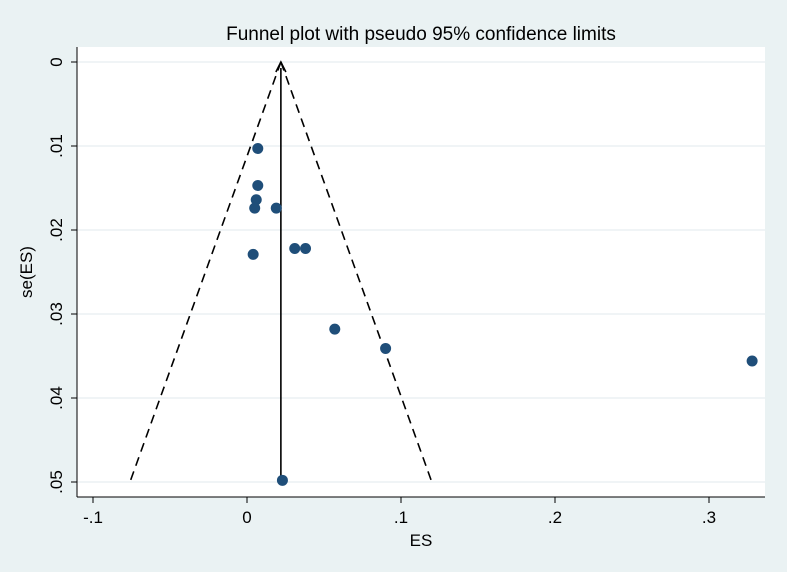 The width and height of the screenshot is (787, 572). What do you see at coordinates (281, 66) in the screenshot?
I see `pooled-effect-arrowhead` at bounding box center [281, 66].